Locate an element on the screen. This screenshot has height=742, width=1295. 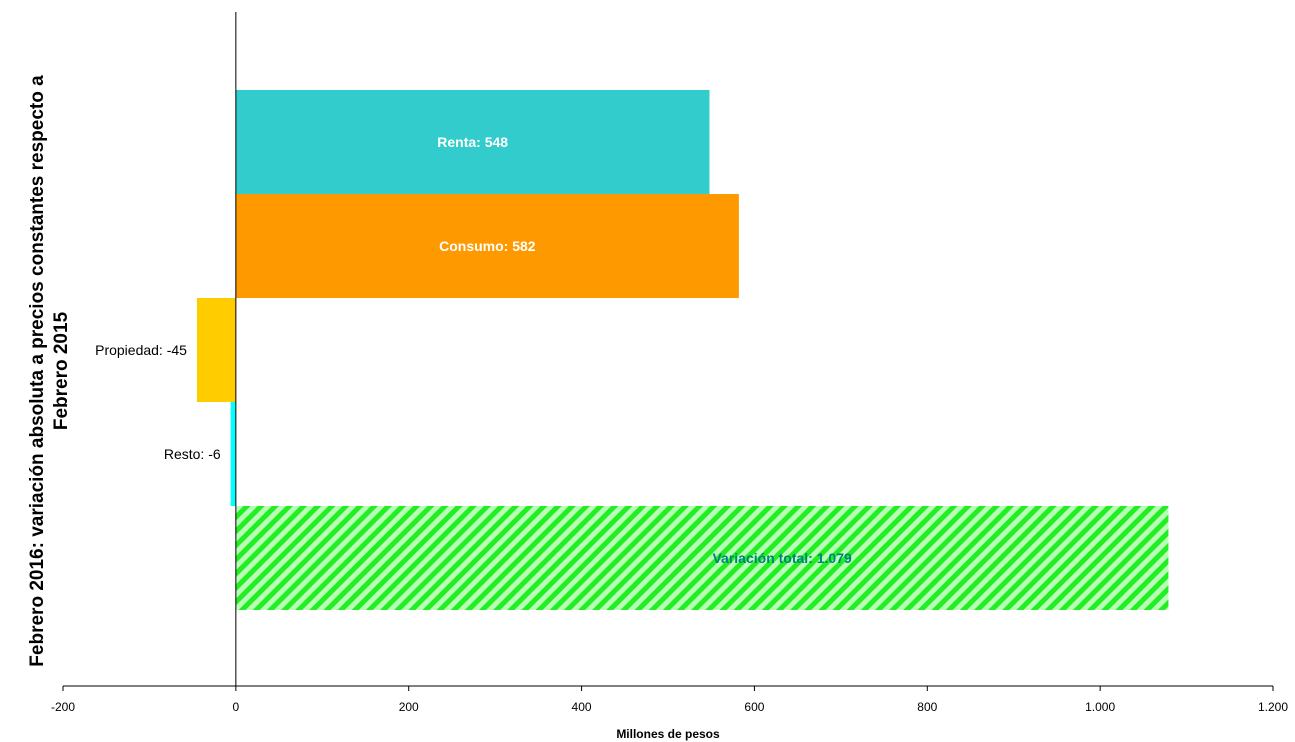
bar-consumo is located at coordinates (487, 246).